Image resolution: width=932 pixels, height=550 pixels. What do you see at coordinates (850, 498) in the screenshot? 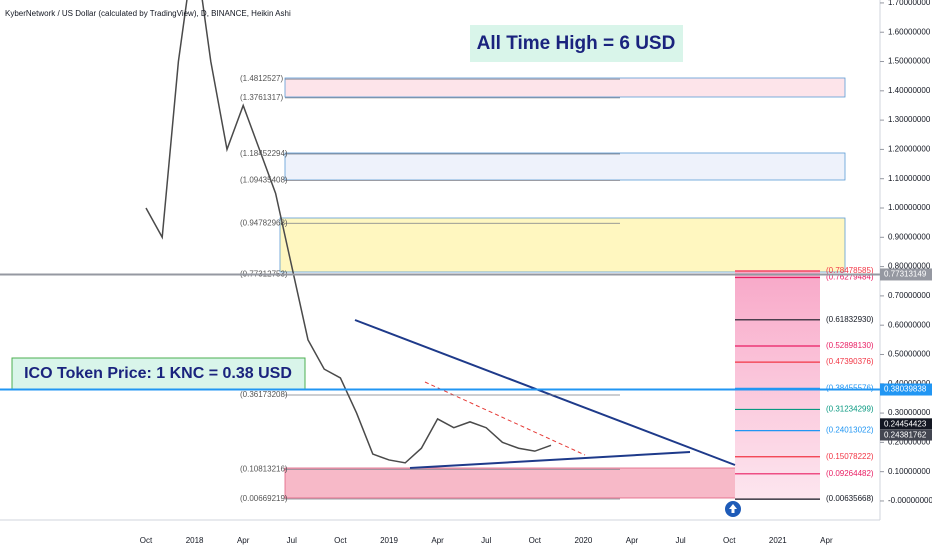
I see `fib-label: (0.00635668)` at bounding box center [850, 498].